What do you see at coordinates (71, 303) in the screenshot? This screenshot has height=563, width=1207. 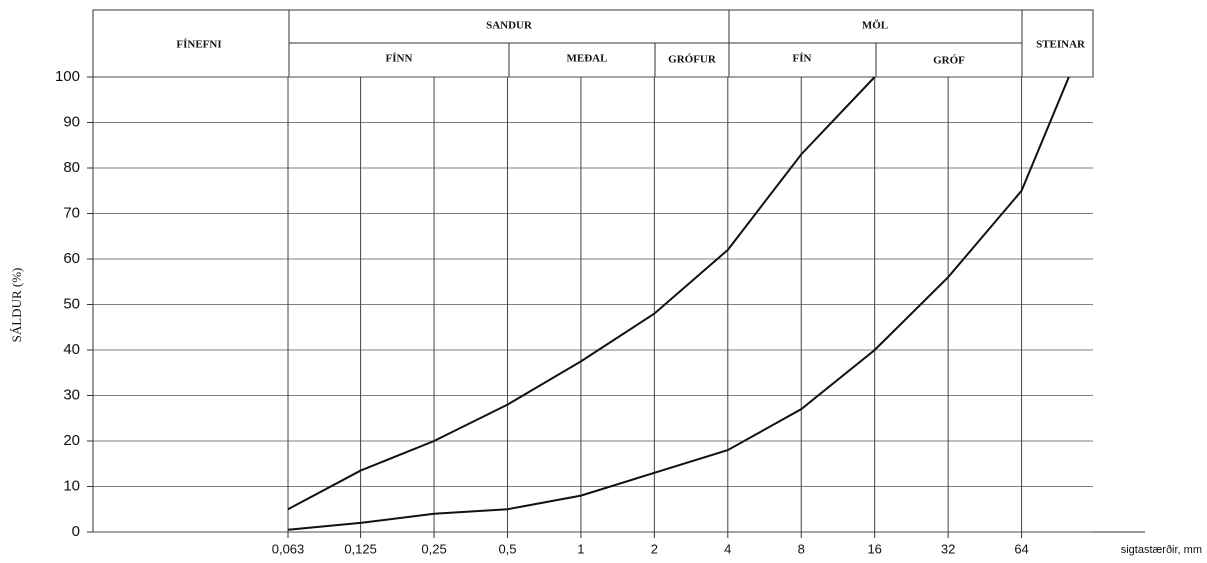 I see `y-tick-label: 50` at bounding box center [71, 303].